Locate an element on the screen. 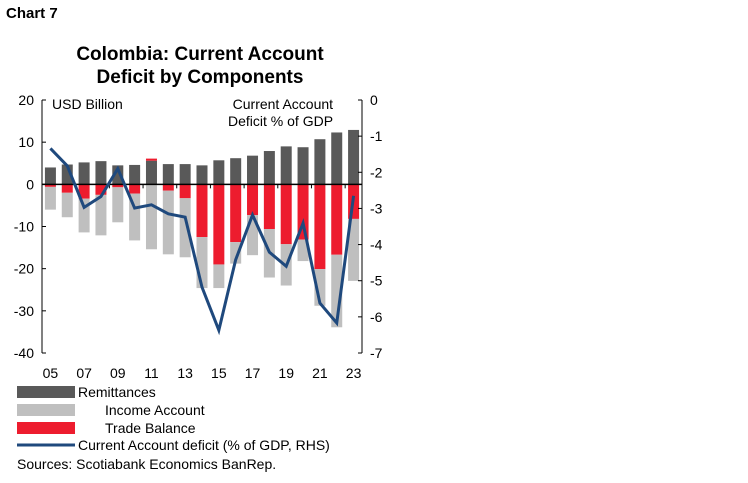  x-tick-label: 09 is located at coordinates (118, 373).